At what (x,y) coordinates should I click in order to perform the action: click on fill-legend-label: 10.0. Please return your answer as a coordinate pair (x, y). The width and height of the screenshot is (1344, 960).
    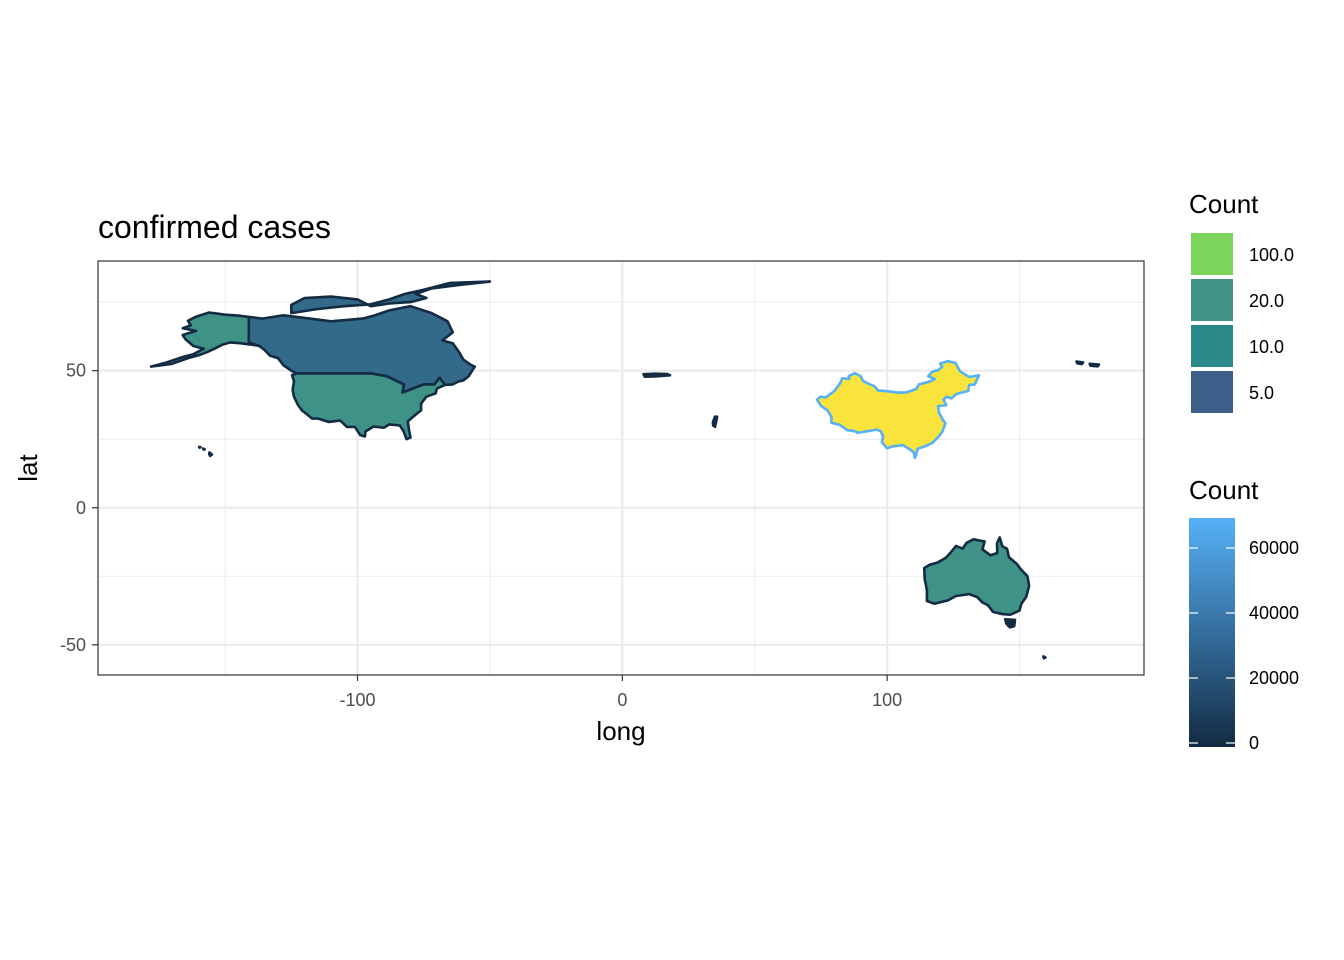
    Looking at the image, I should click on (1266, 347).